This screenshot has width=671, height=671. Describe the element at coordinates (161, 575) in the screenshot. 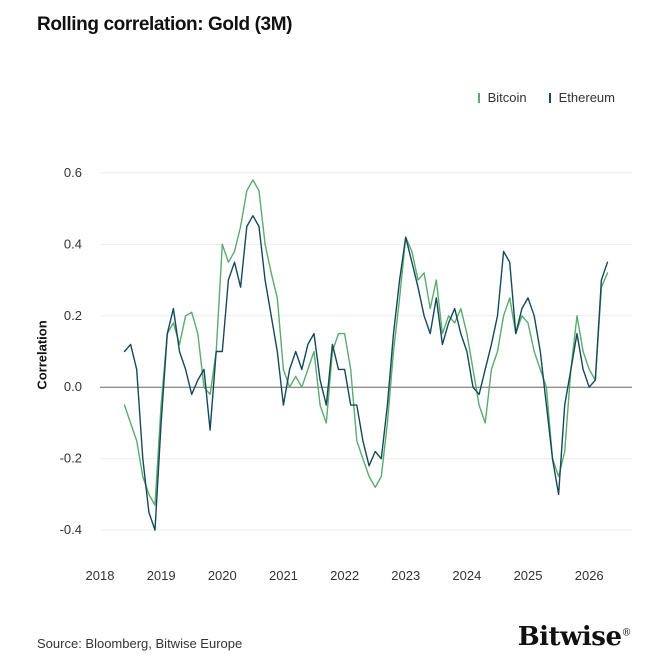

I see `x-tick-label-1: 2019` at that location.